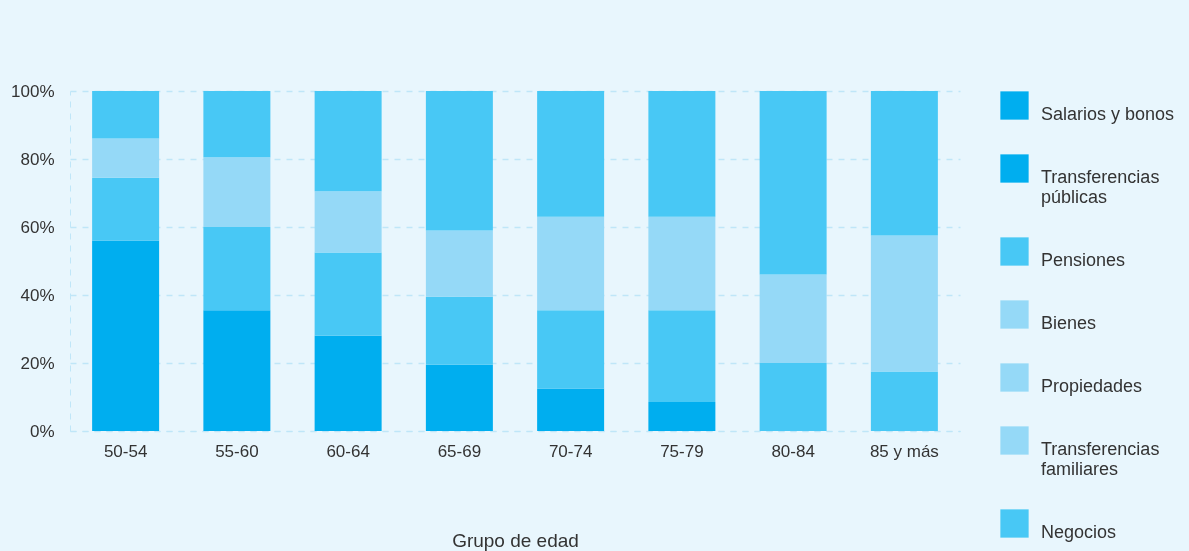  Describe the element at coordinates (793, 451) in the screenshot. I see `x-tick-label: 80-84` at that location.